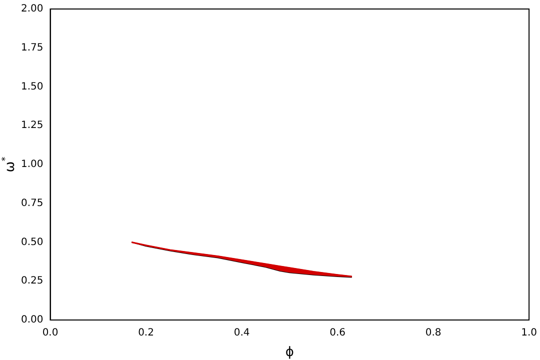  What do you see at coordinates (529, 333) in the screenshot?
I see `x-tick-label: 1.0` at bounding box center [529, 333].